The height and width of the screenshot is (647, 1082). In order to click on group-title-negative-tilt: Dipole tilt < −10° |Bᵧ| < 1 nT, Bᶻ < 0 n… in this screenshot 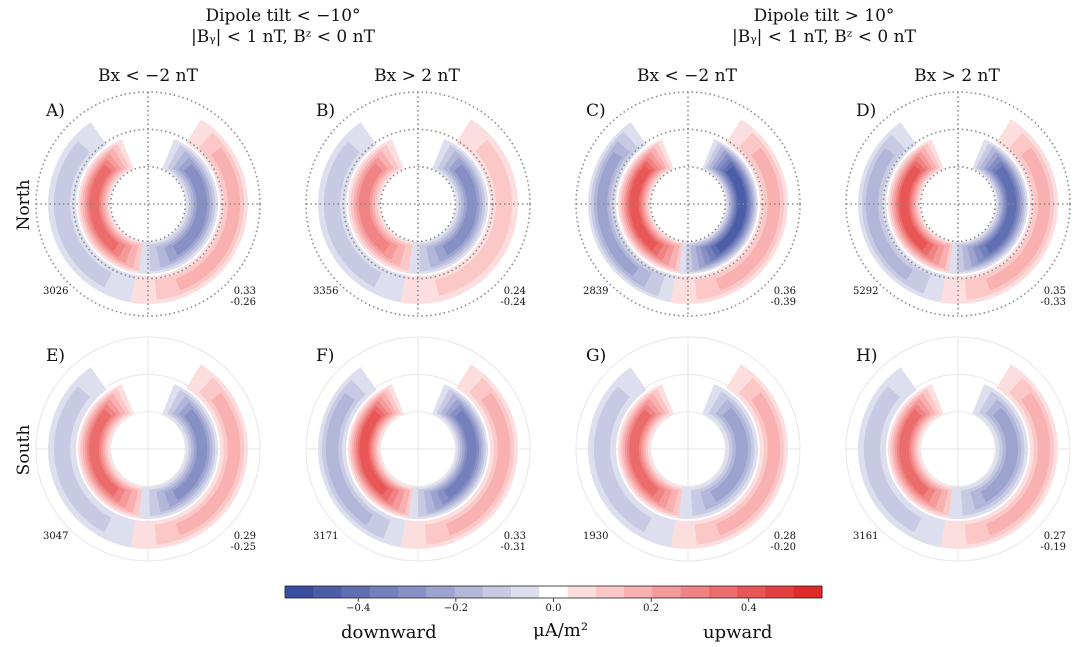, I will do `click(283, 27)`.